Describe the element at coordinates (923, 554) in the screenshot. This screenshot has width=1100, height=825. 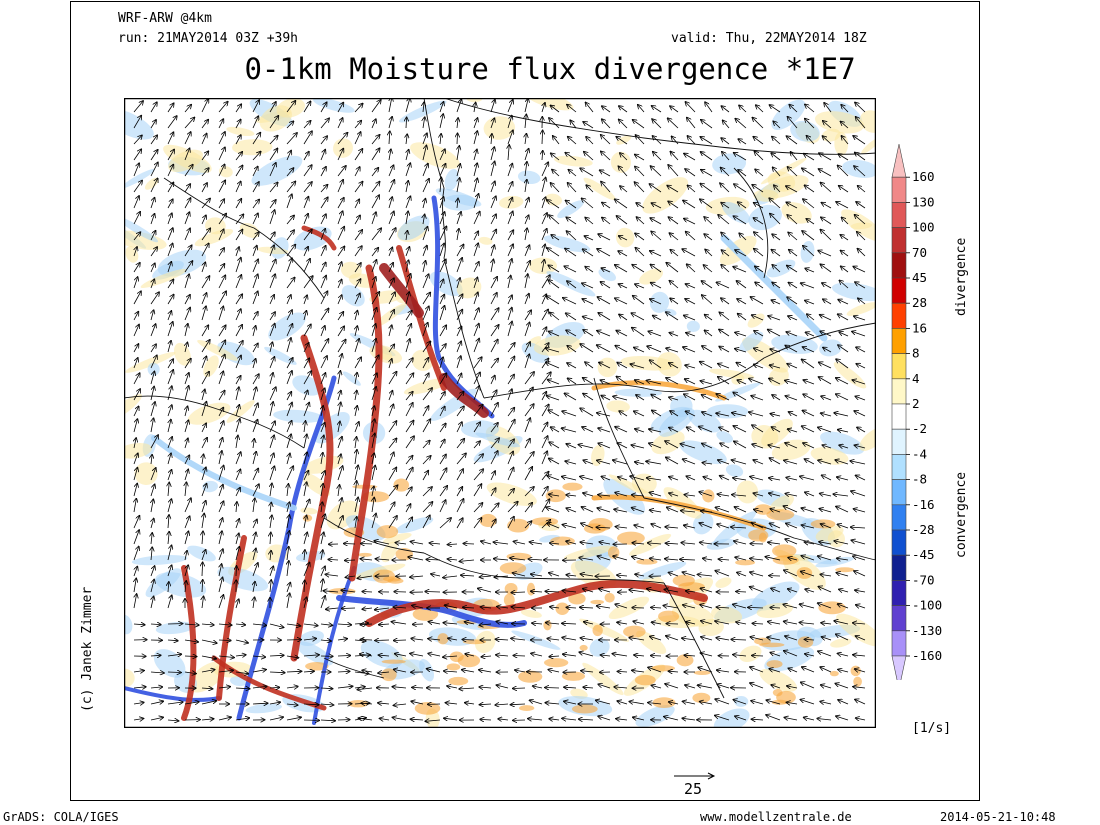
I see `colorbar-tick-label: -45` at that location.